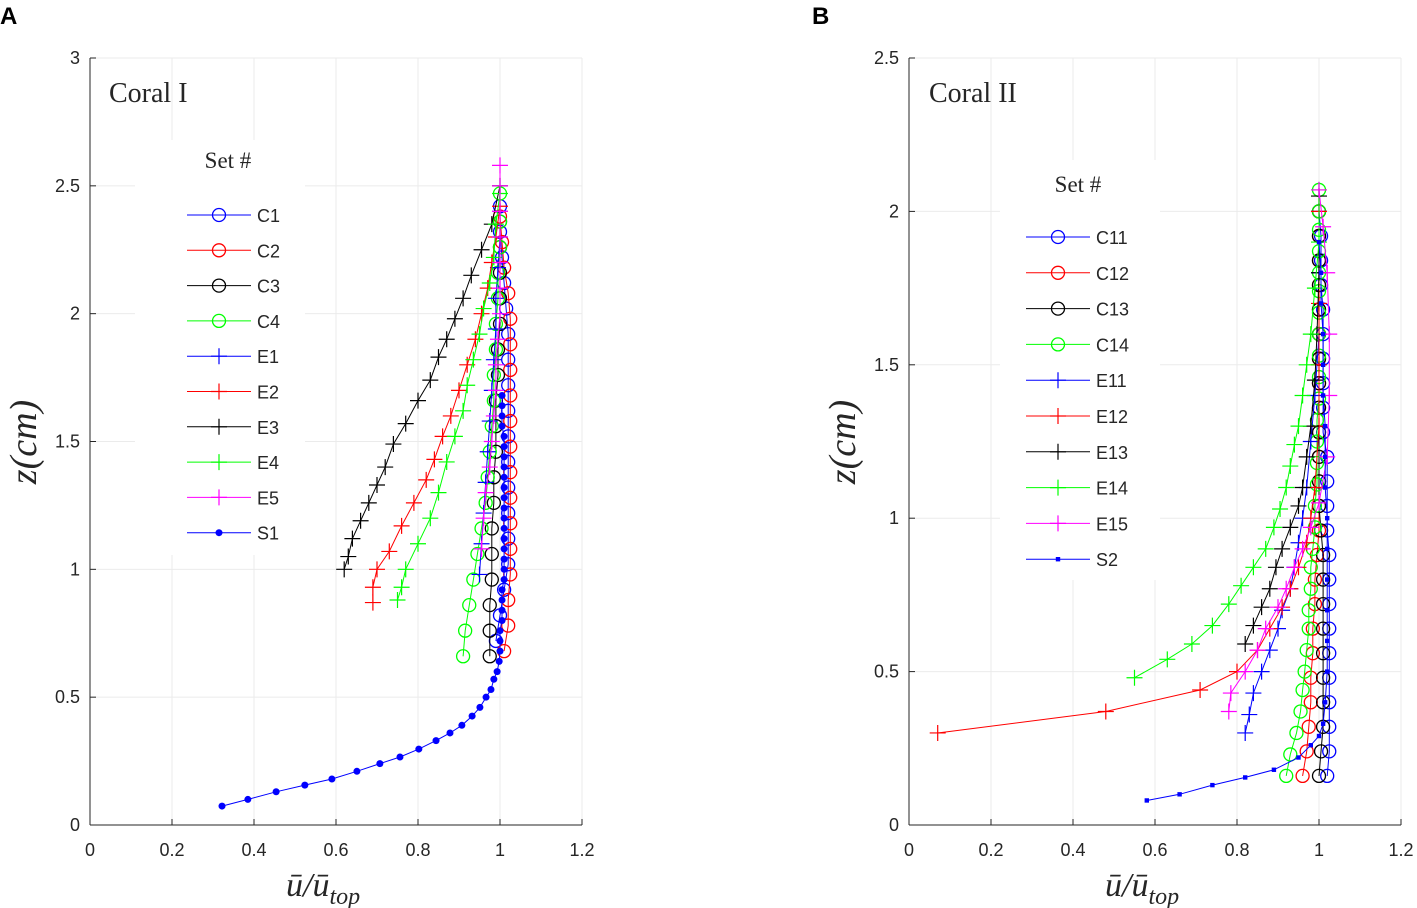 Image resolution: width=1417 pixels, height=908 pixels. I want to click on legend-label: E13, so click(1112, 453).